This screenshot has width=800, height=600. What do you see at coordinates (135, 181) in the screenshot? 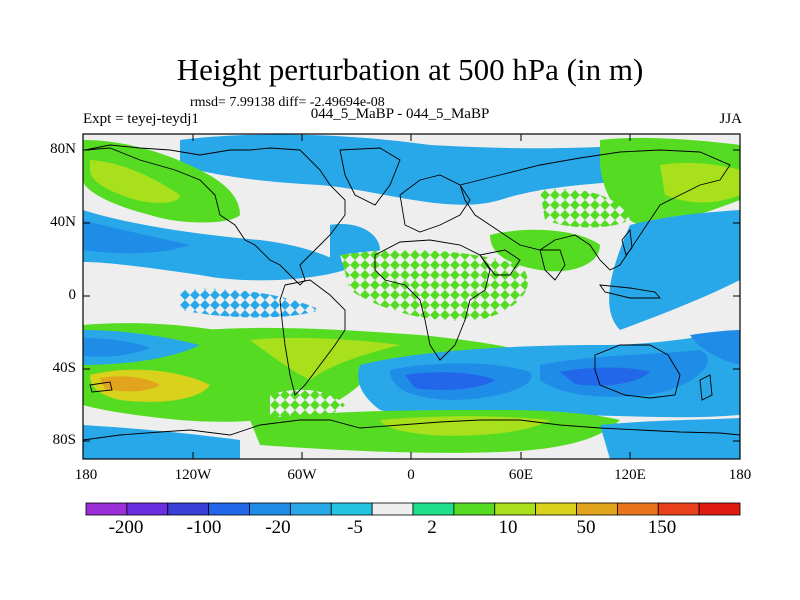
I see `region-northern-yellow-west` at bounding box center [135, 181].